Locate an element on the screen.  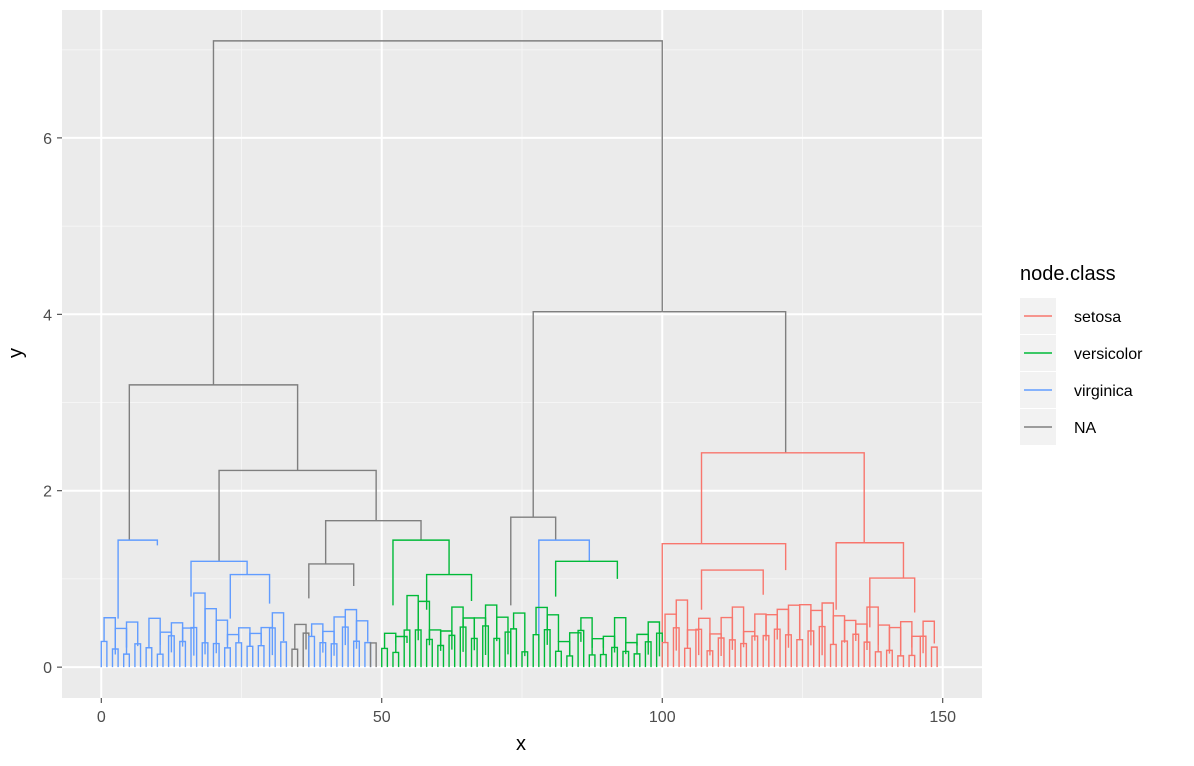
y-tick-label: 6 is located at coordinates (47, 139).